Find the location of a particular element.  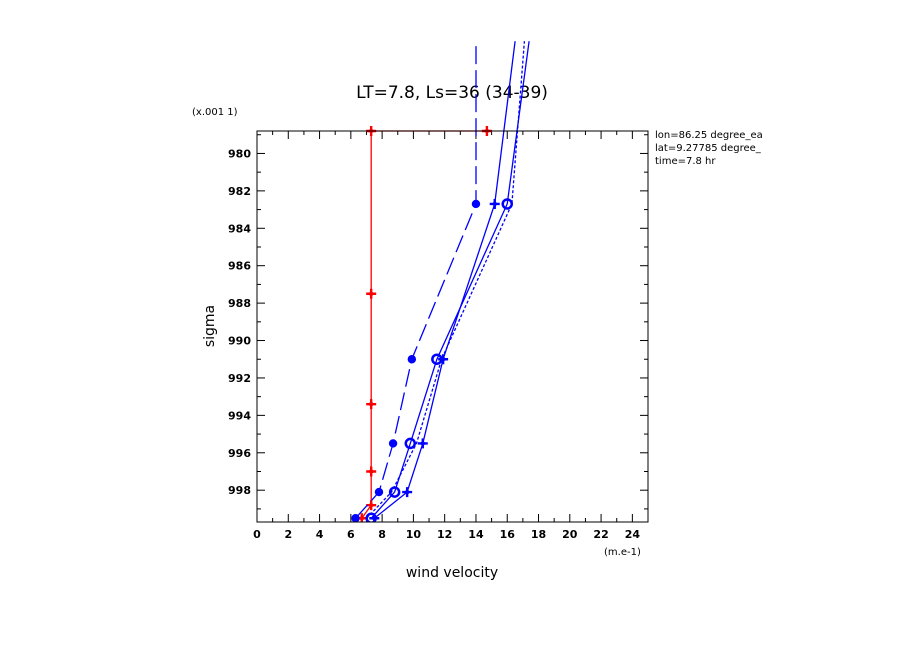

x-unit-label: (m.e-1) is located at coordinates (622, 552).